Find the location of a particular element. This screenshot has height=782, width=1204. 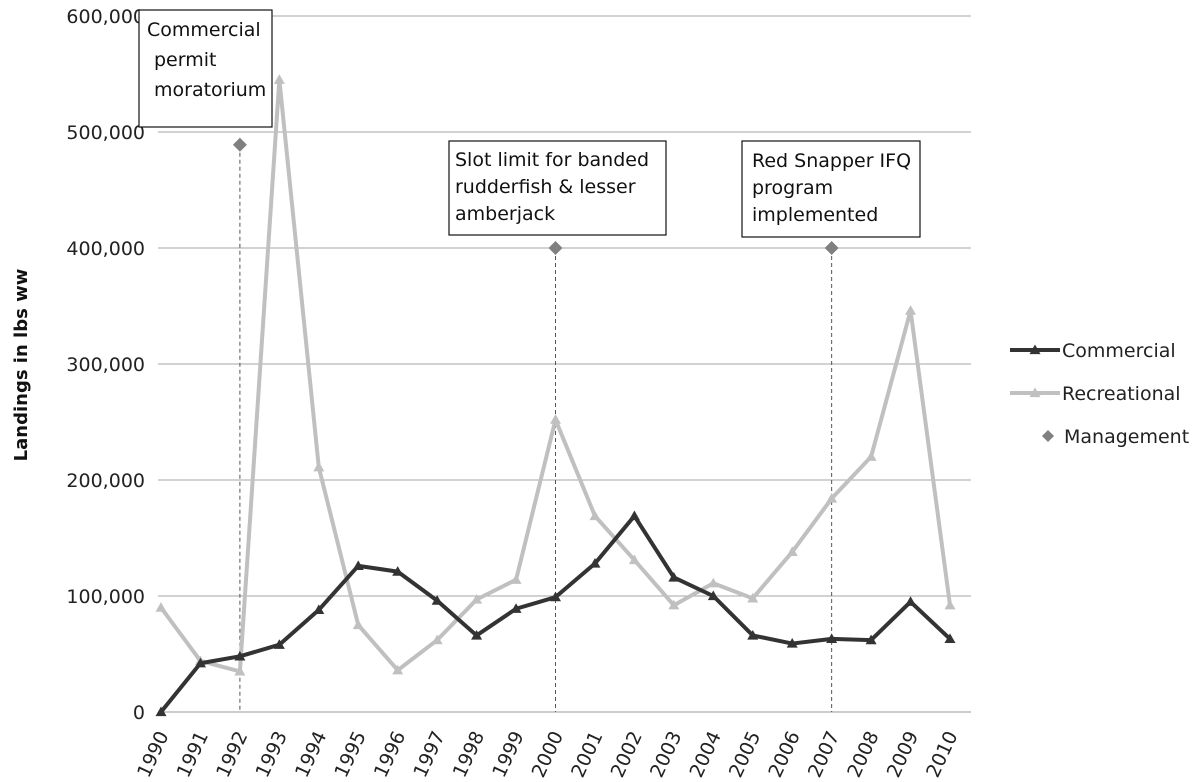

x-tick-label: 2010 is located at coordinates (942, 754).